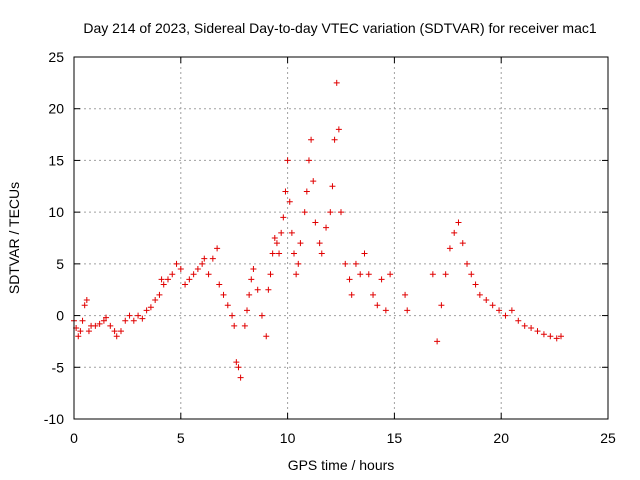 The height and width of the screenshot is (480, 640). Describe the element at coordinates (56, 212) in the screenshot. I see `y-tick-label: 10` at that location.